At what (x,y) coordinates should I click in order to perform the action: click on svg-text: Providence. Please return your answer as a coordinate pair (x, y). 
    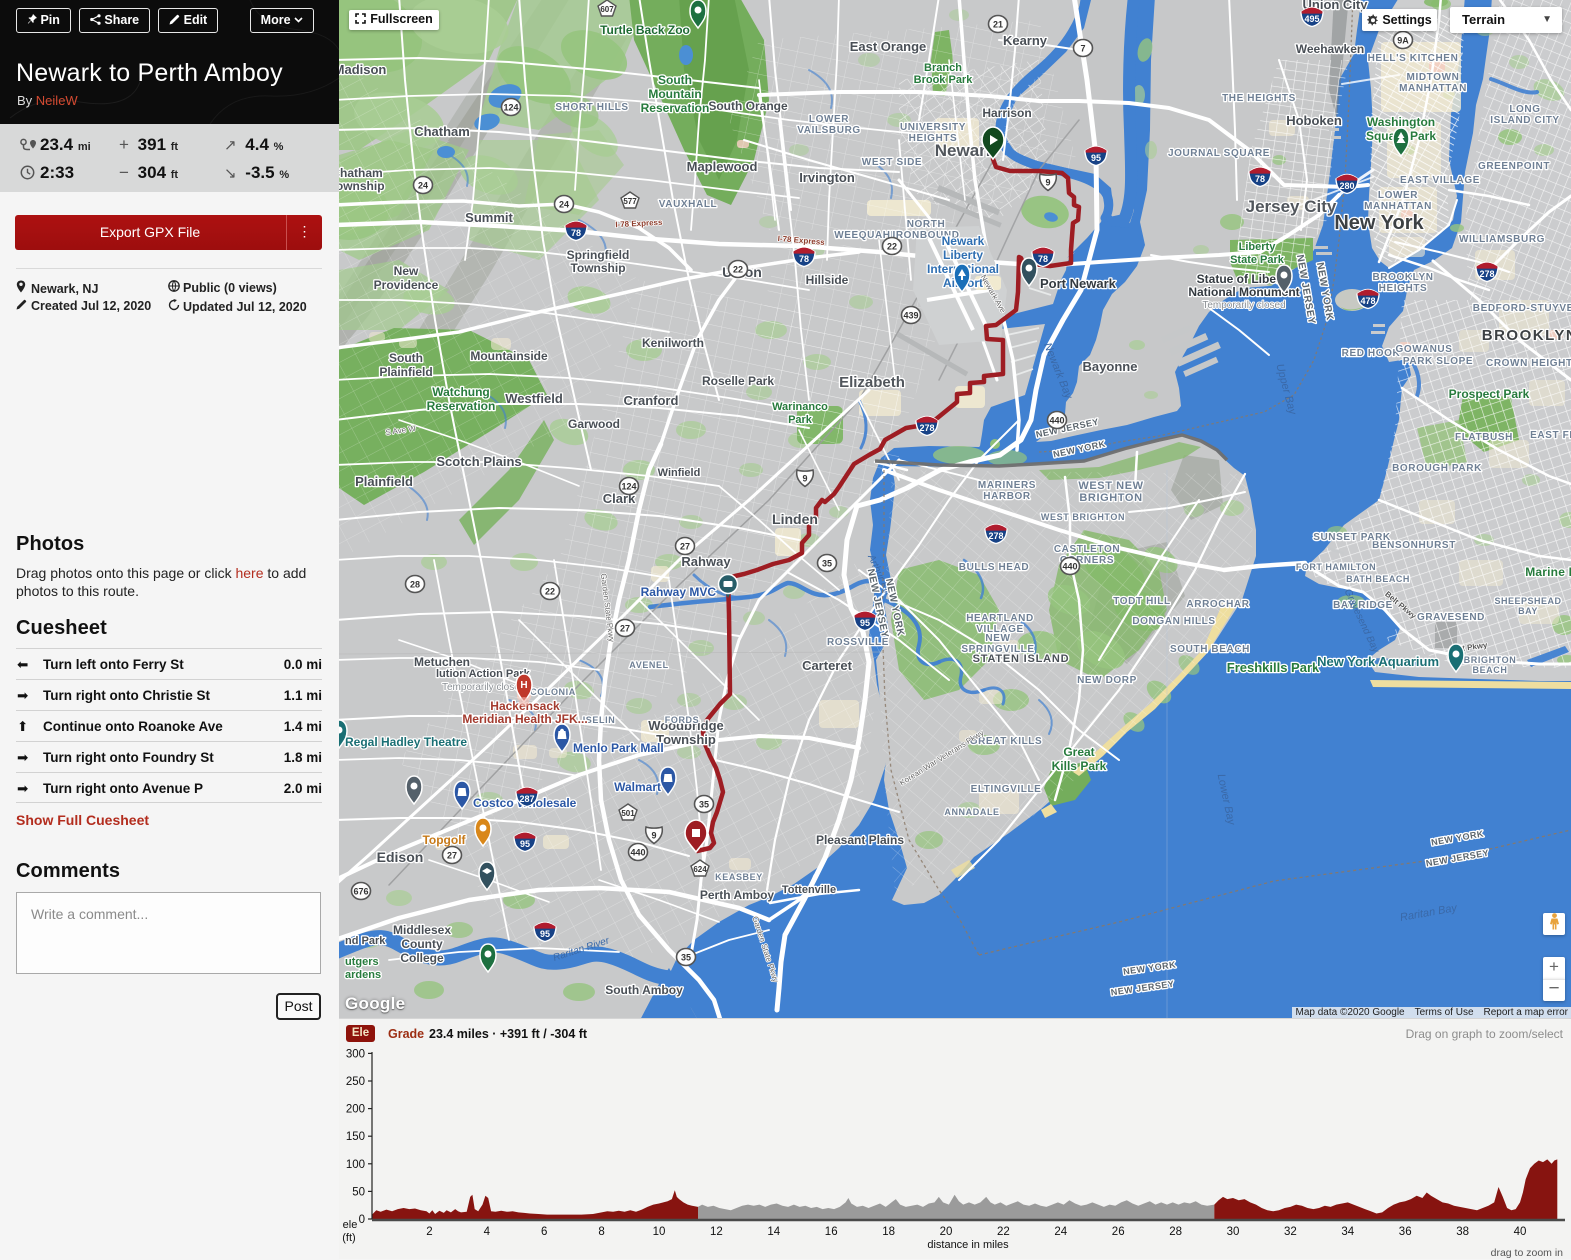
    Looking at the image, I should click on (406, 285).